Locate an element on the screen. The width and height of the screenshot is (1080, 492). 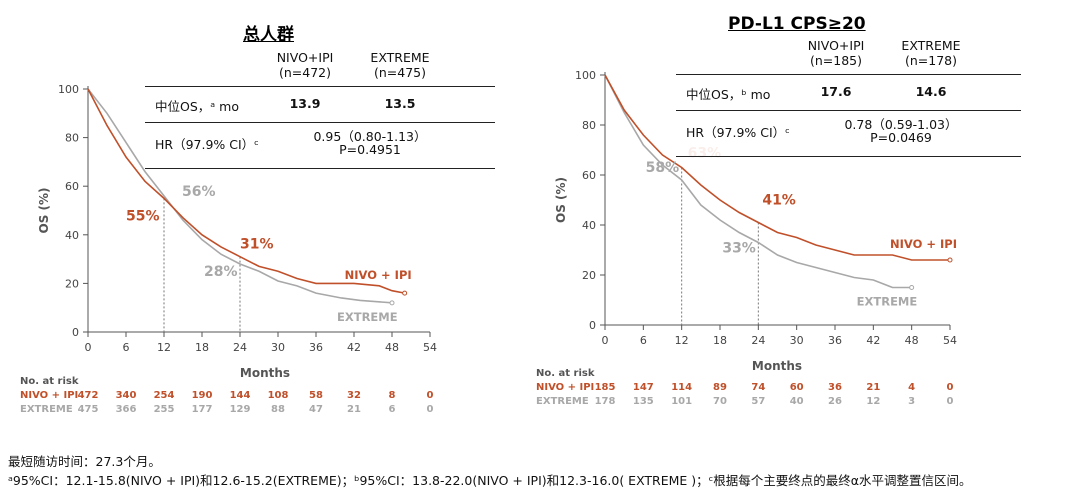
chart-title: PD-L1 CPS≥20 is located at coordinates (797, 24).